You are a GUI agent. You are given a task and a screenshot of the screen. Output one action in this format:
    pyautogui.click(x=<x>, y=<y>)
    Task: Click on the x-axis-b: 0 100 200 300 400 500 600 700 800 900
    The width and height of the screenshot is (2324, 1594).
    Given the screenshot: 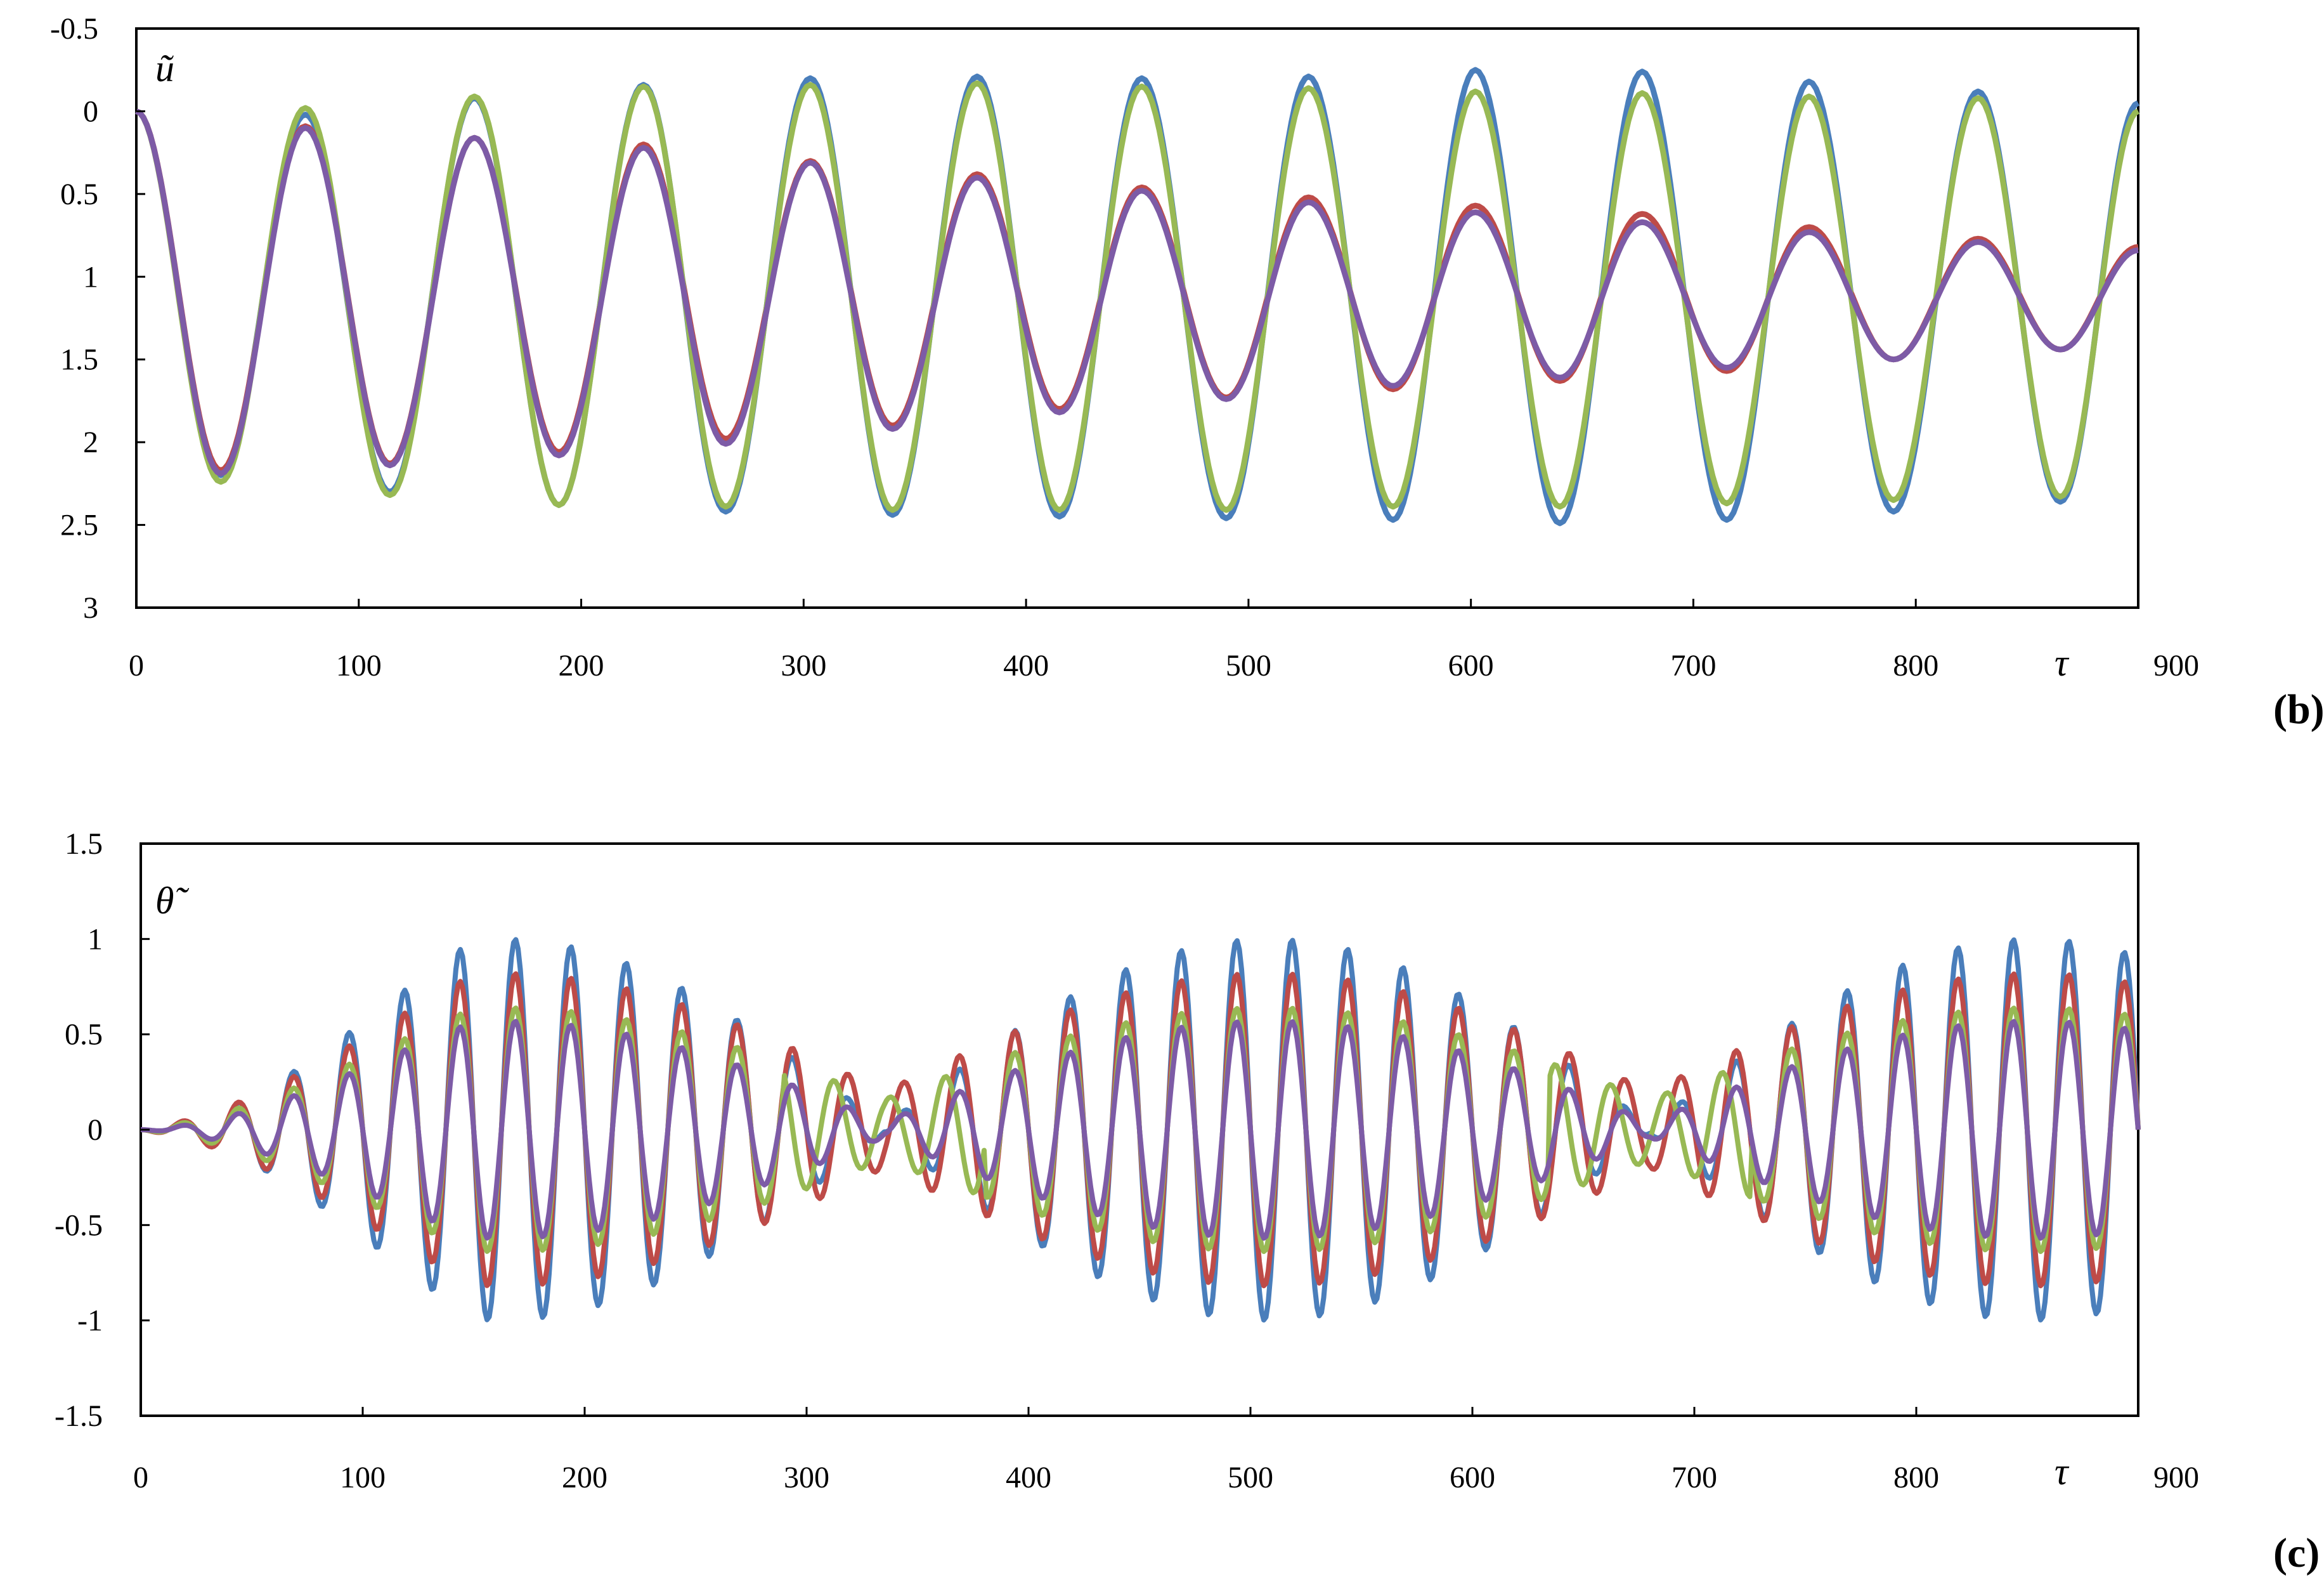 What is the action you would take?
    pyautogui.click(x=1164, y=641)
    